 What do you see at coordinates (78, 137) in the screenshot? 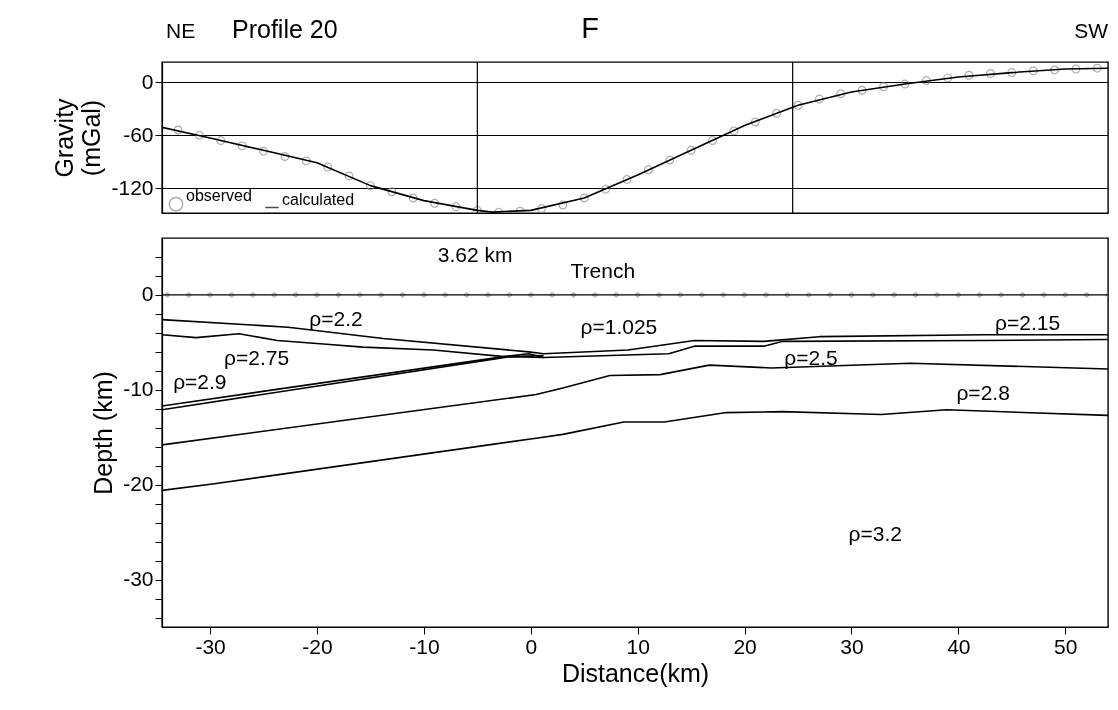
I see `y-axis-title: Gravity (mGal)` at bounding box center [78, 137].